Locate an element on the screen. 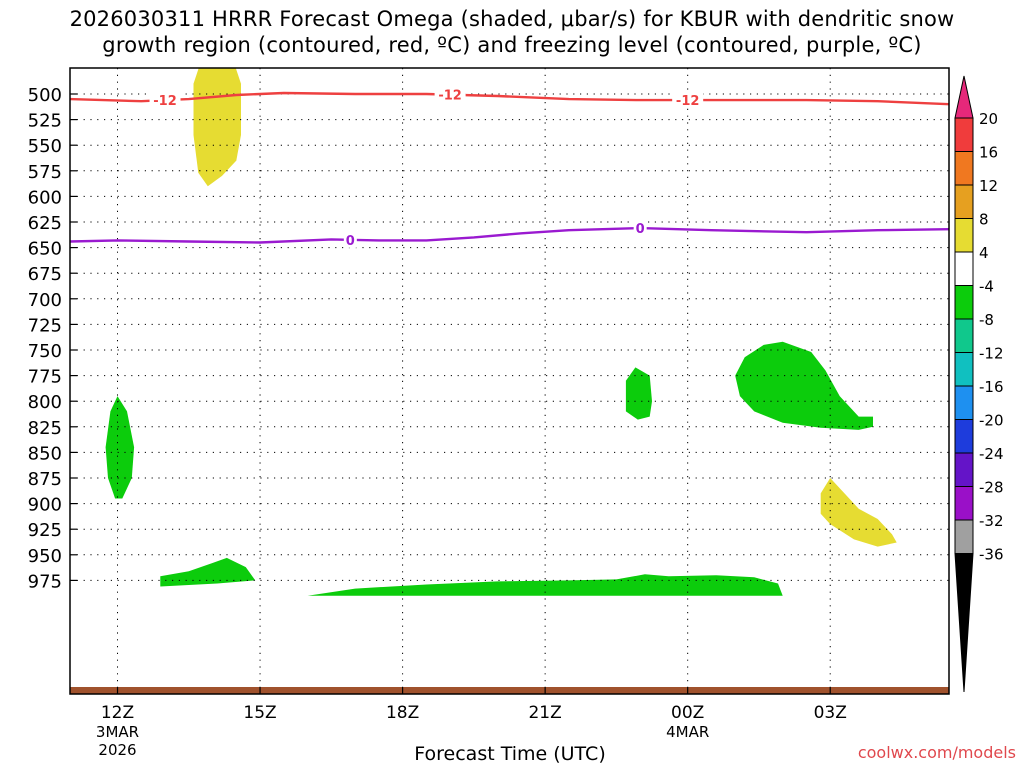  y-tick-label-975: 975 is located at coordinates (45, 581).